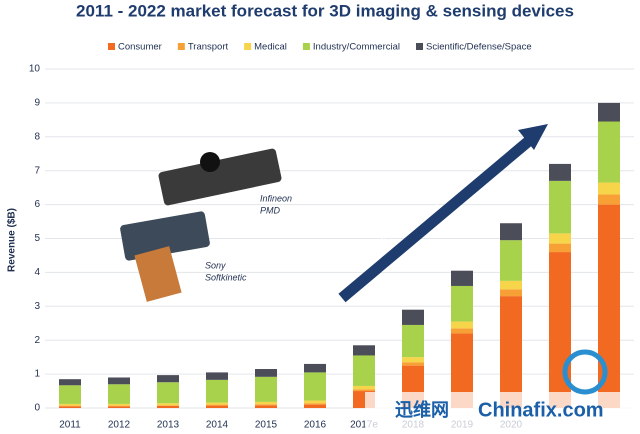  Describe the element at coordinates (315, 425) in the screenshot. I see `x-tick-label: 2016` at that location.